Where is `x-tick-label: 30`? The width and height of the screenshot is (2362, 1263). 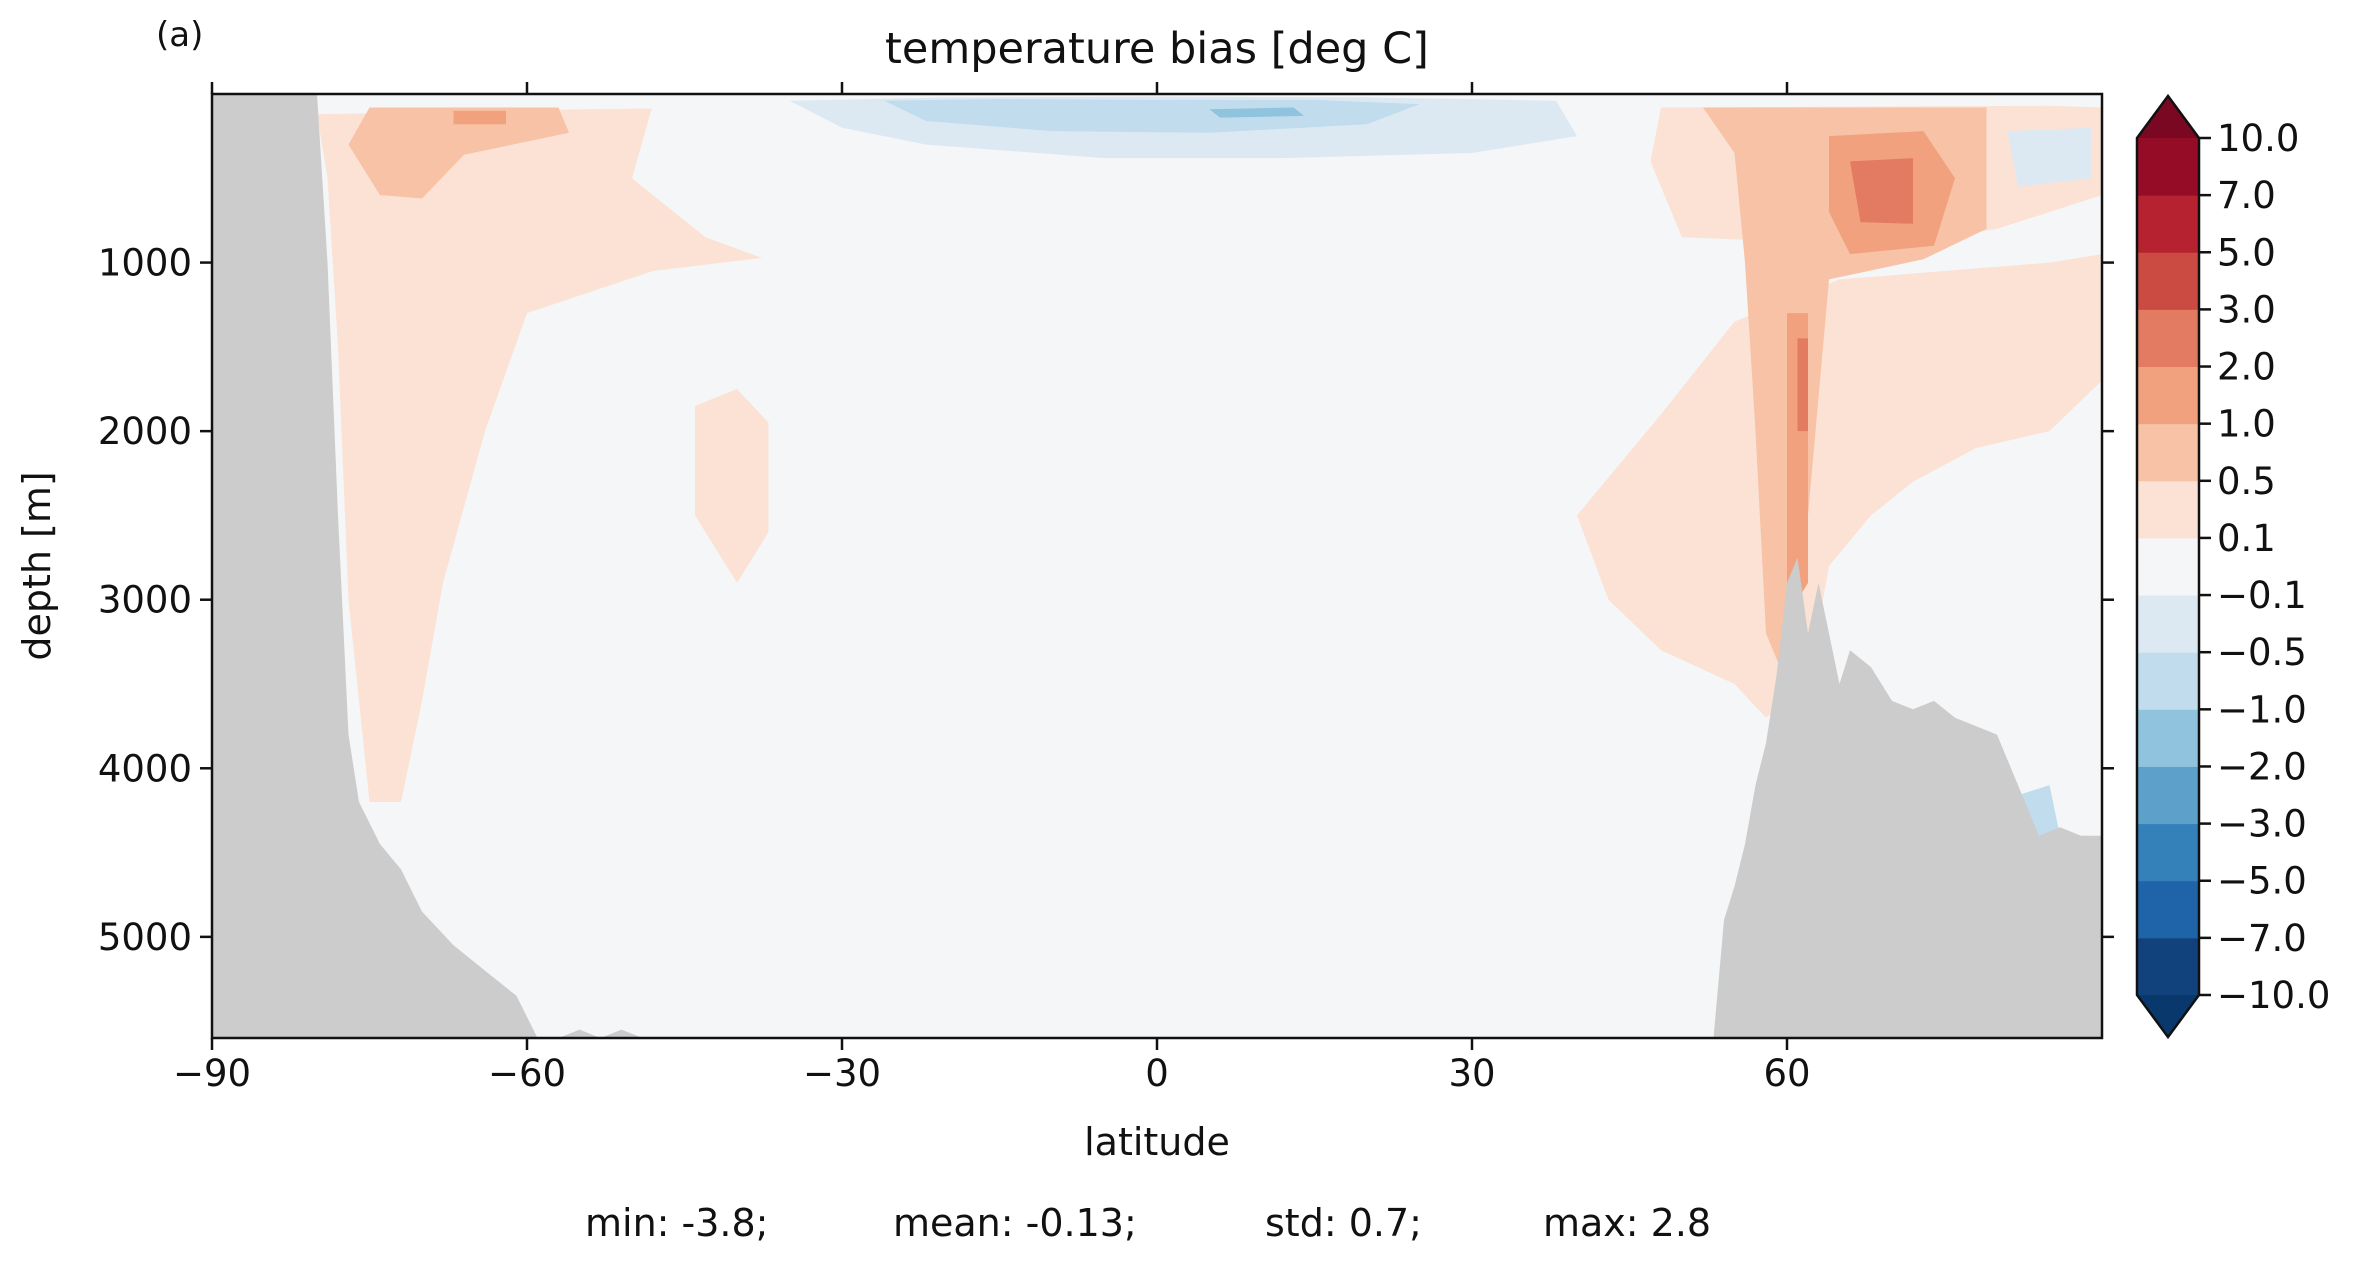
x-tick-label: 30 is located at coordinates (1471, 1073).